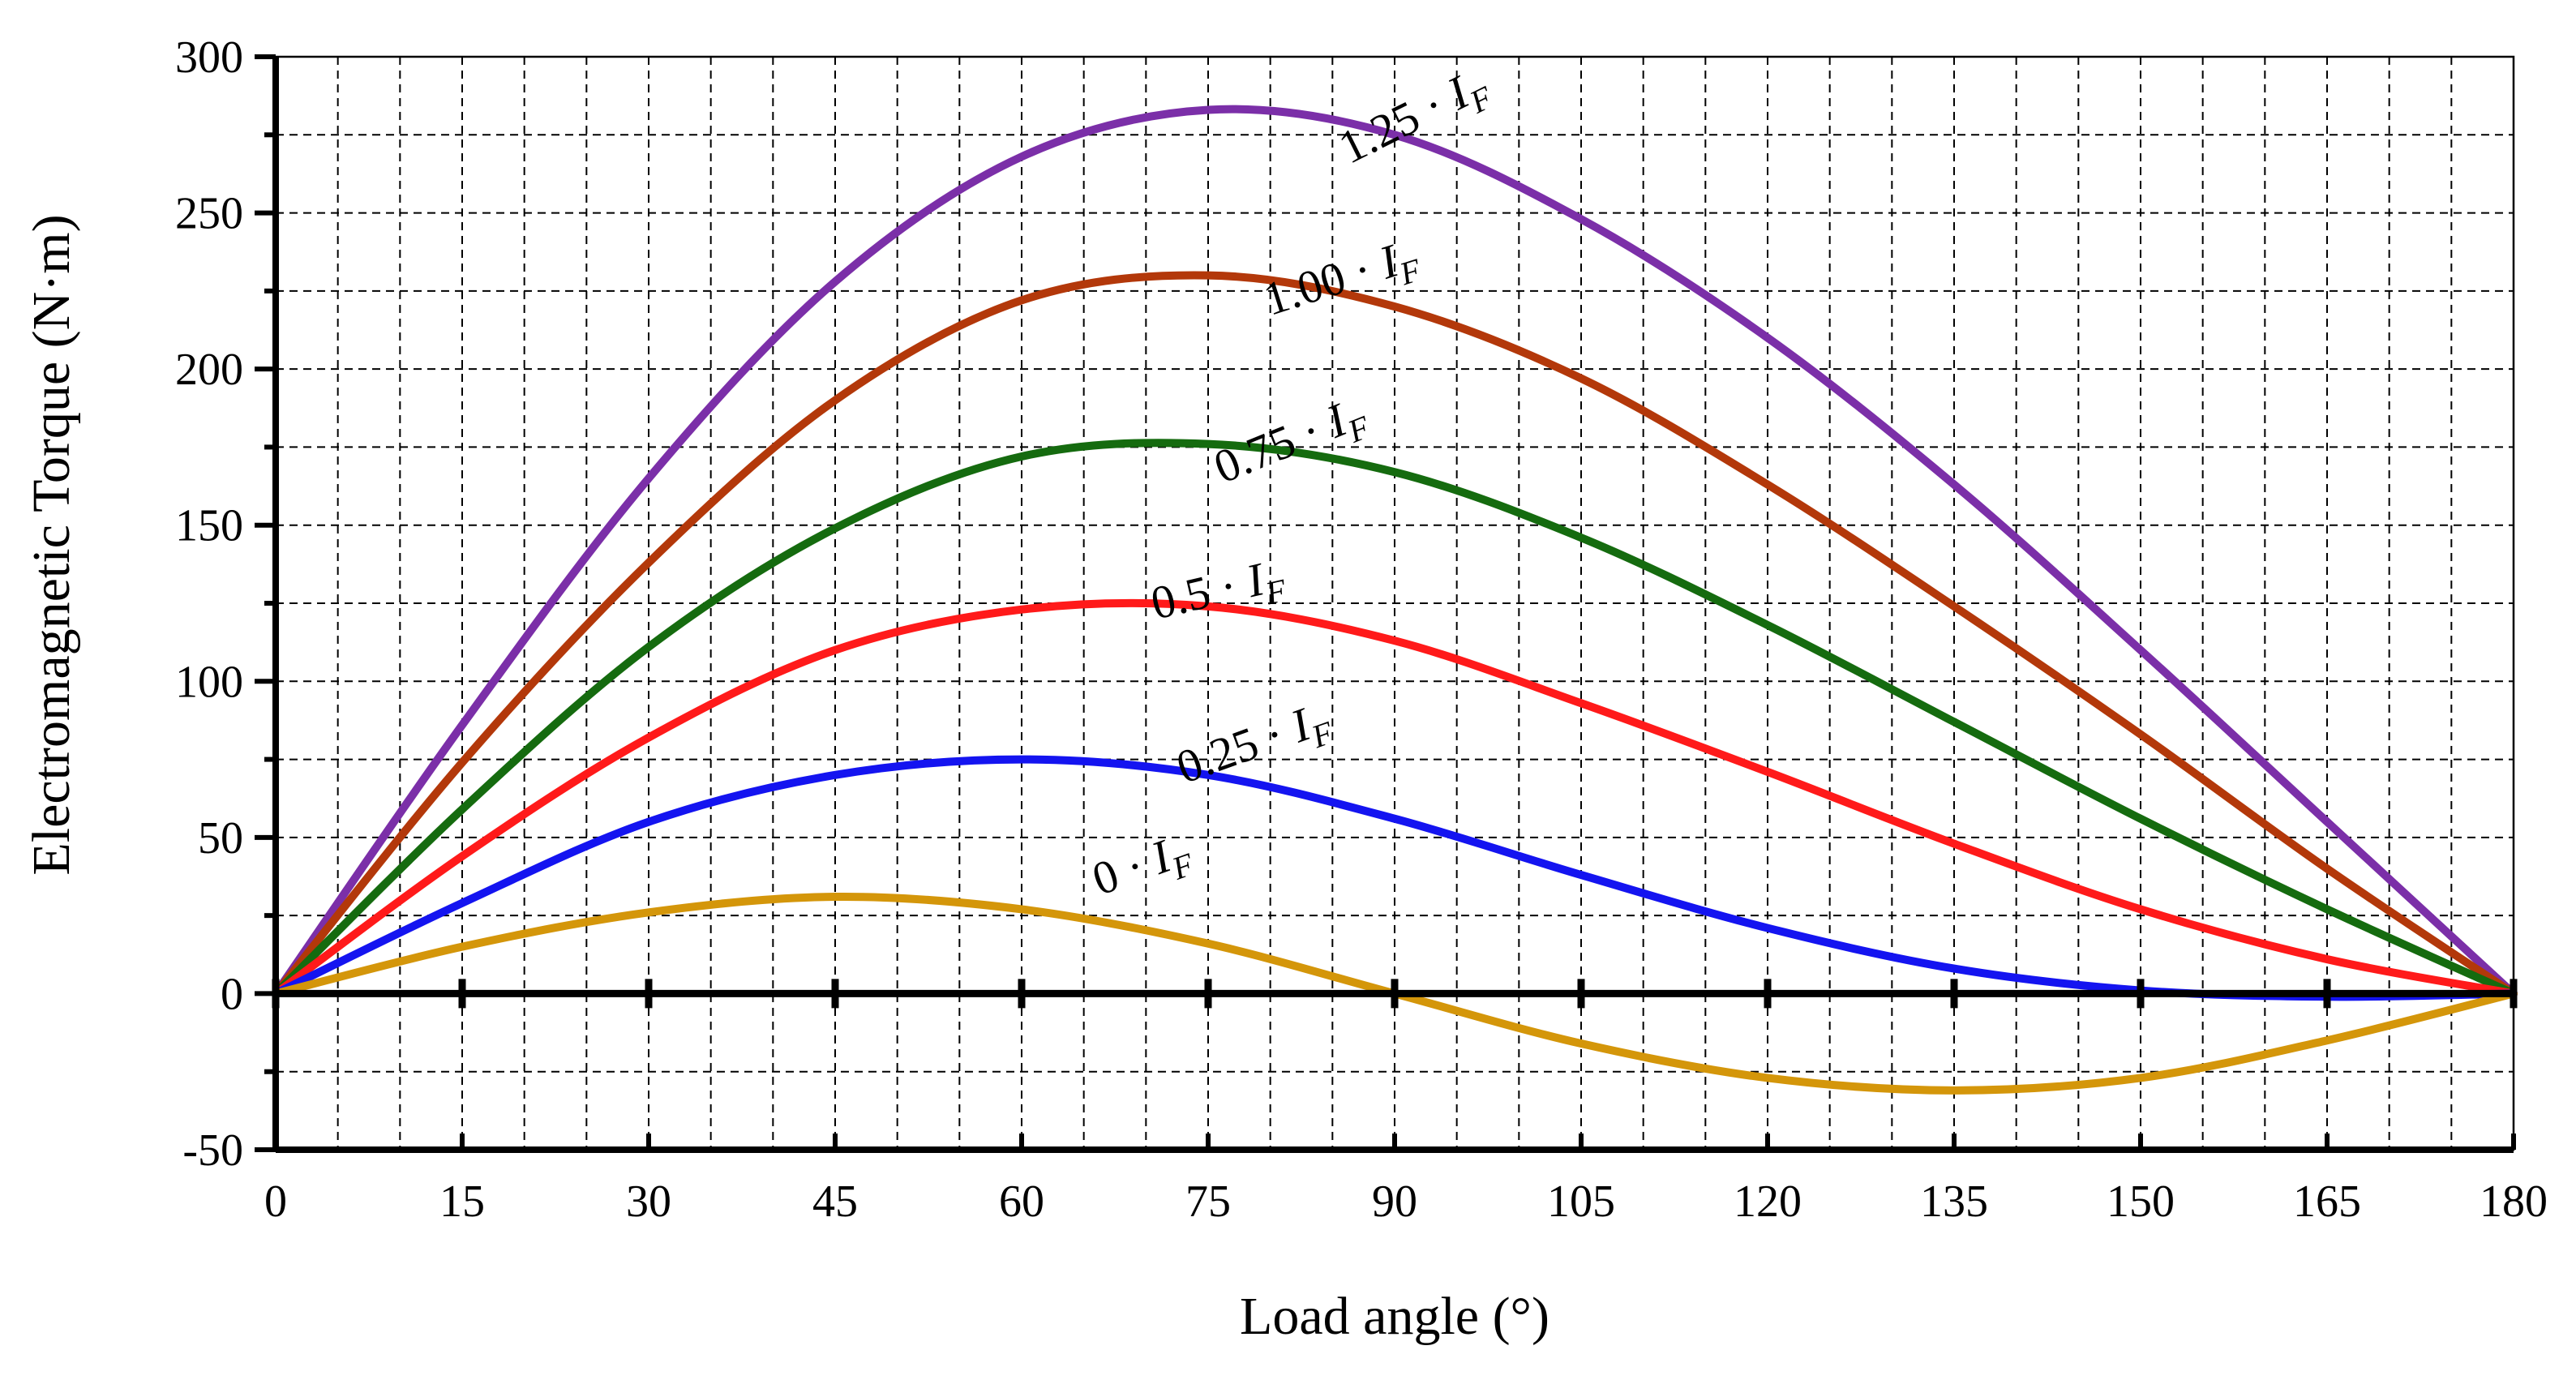  I want to click on x-tick-label: 0, so click(275, 1202).